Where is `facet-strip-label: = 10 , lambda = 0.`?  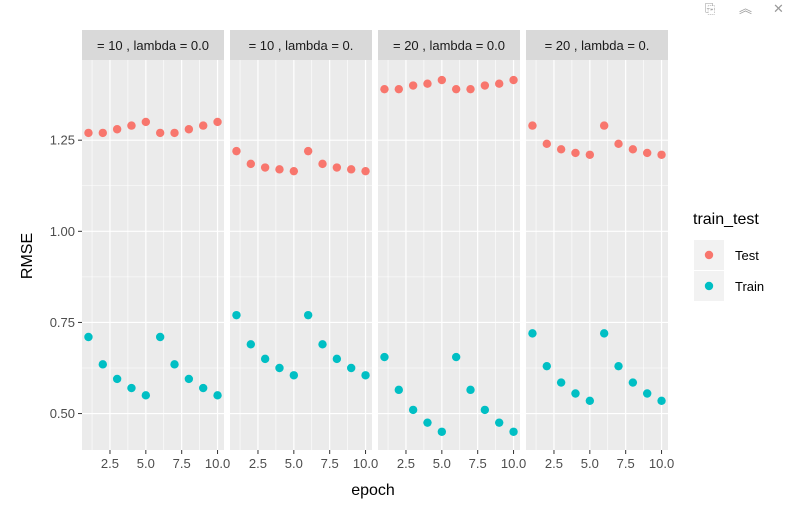
facet-strip-label: = 10 , lambda = 0. is located at coordinates (301, 45).